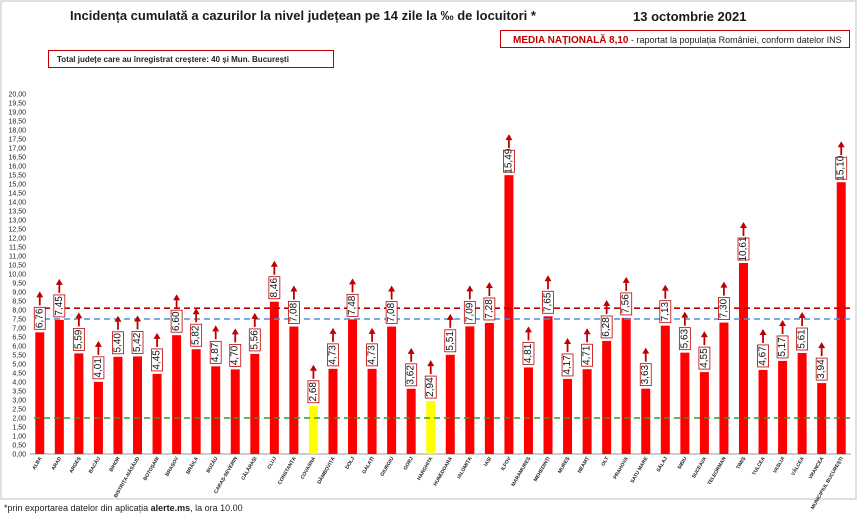 This screenshot has height=523, width=857. I want to click on y-tick-label: 2,50, so click(19, 409).